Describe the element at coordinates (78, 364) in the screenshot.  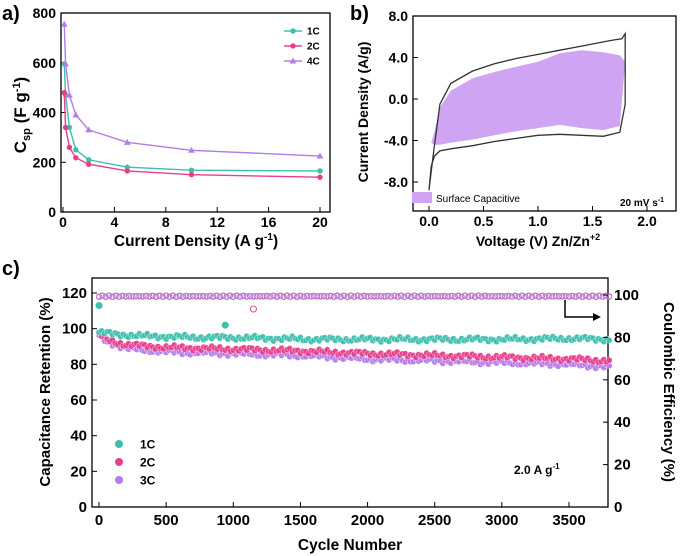
I see `left-y-tick-label: 80` at that location.